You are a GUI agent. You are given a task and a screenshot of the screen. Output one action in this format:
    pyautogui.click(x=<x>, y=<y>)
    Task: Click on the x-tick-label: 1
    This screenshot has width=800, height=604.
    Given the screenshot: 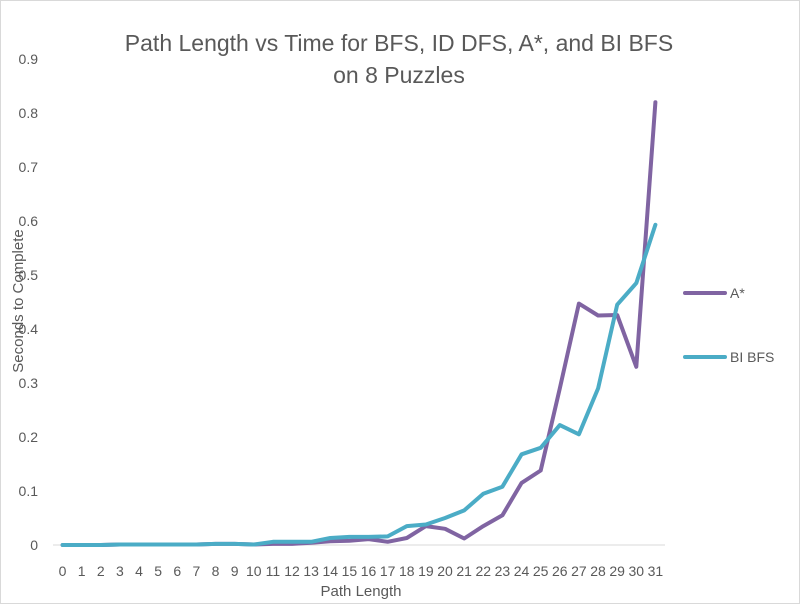 What is the action you would take?
    pyautogui.click(x=82, y=571)
    